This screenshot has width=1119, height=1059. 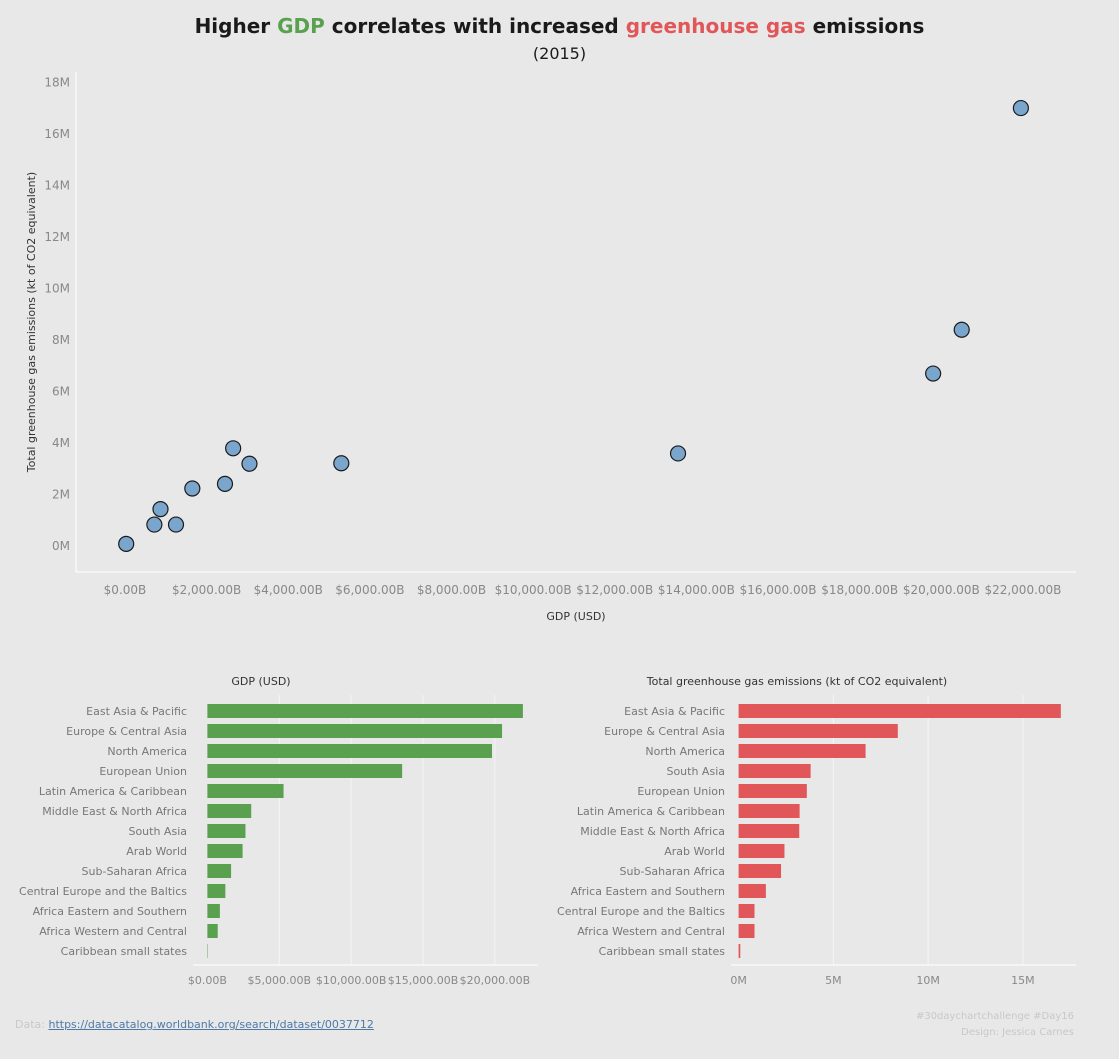 I want to click on x-tick-label: $4,000.00B, so click(x=288, y=590).